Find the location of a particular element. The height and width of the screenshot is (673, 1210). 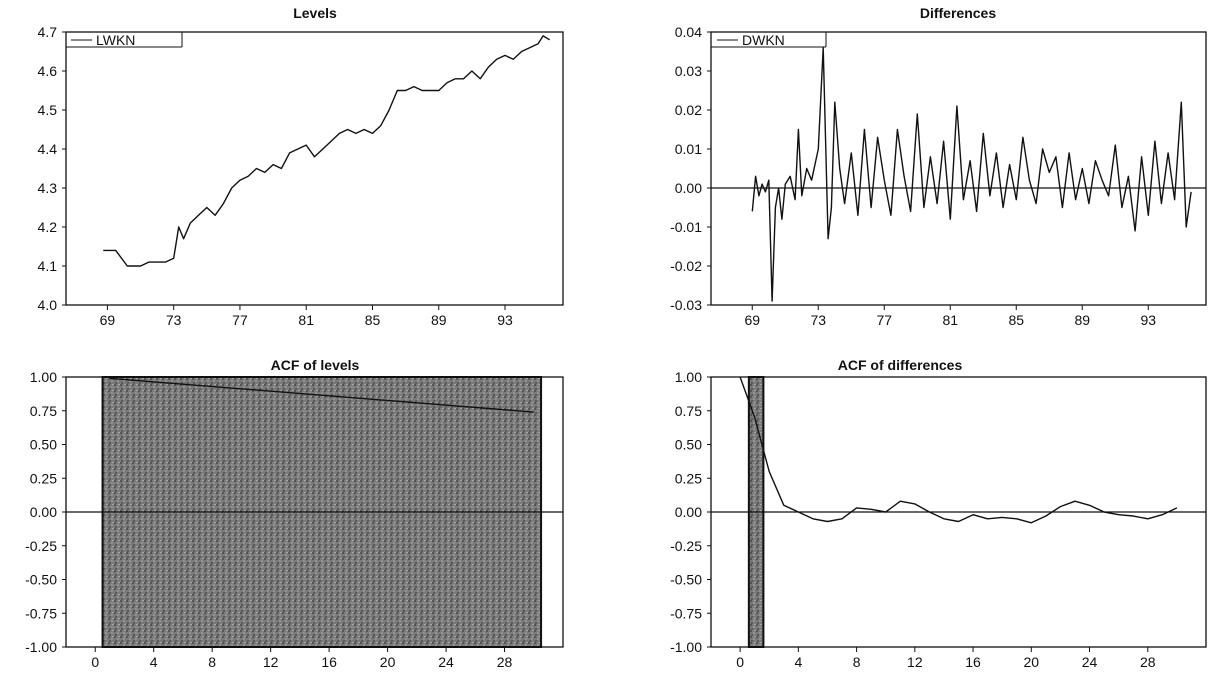

acf-differences-y-tick-label: 0.25 is located at coordinates (688, 478).